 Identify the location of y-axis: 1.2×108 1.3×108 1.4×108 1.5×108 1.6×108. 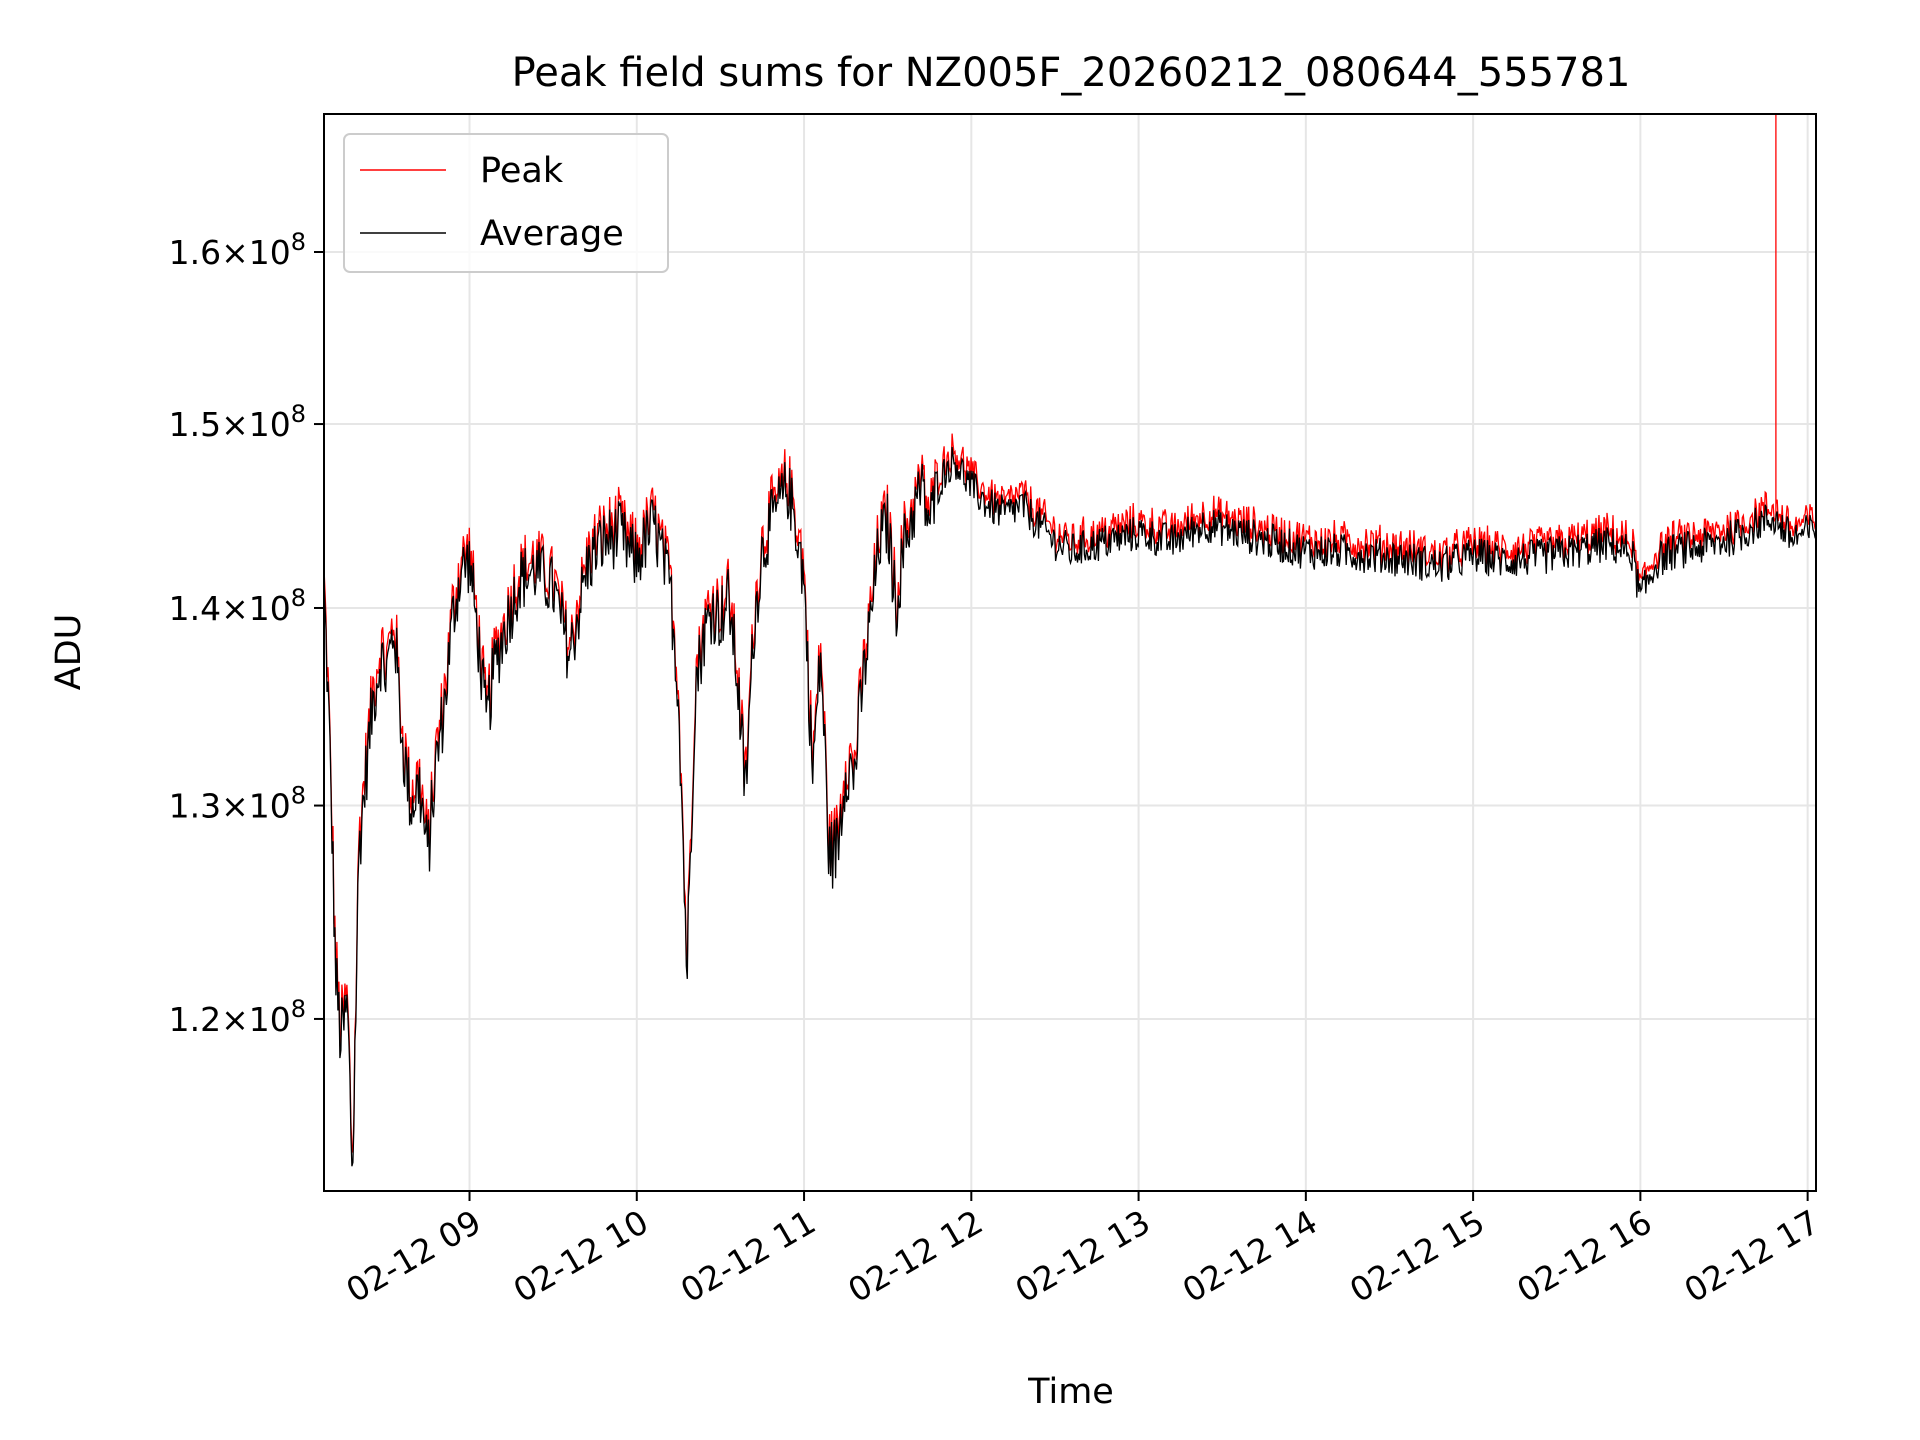
(246, 633).